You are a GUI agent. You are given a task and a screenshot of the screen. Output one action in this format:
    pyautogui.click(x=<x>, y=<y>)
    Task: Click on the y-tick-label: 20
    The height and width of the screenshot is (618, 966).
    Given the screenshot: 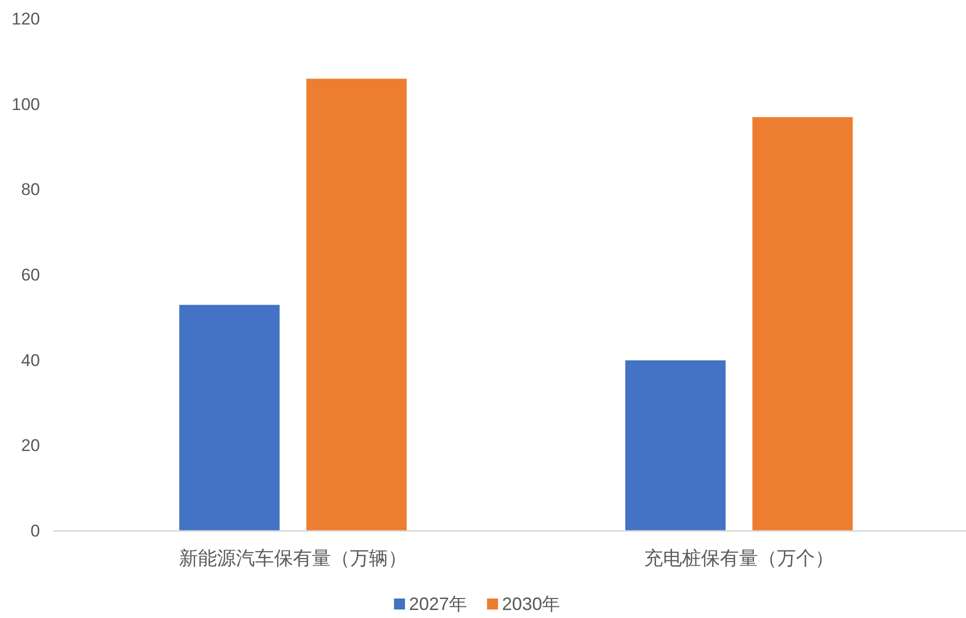 What is the action you would take?
    pyautogui.click(x=30, y=446)
    